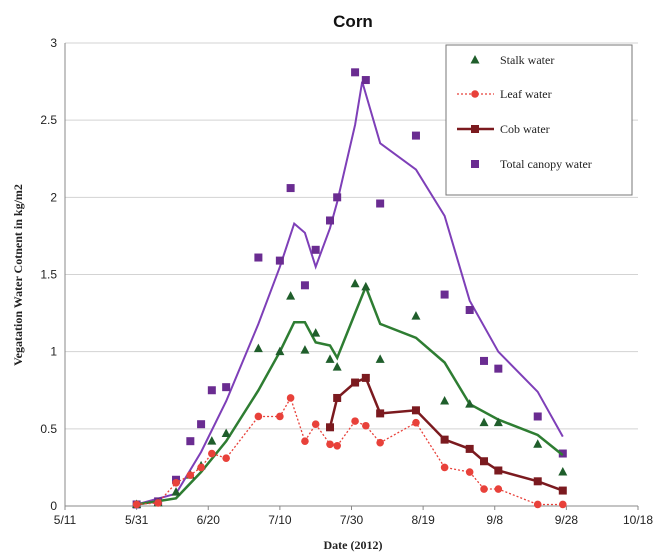  Describe the element at coordinates (525, 129) in the screenshot. I see `legend-label: Cob water` at that location.